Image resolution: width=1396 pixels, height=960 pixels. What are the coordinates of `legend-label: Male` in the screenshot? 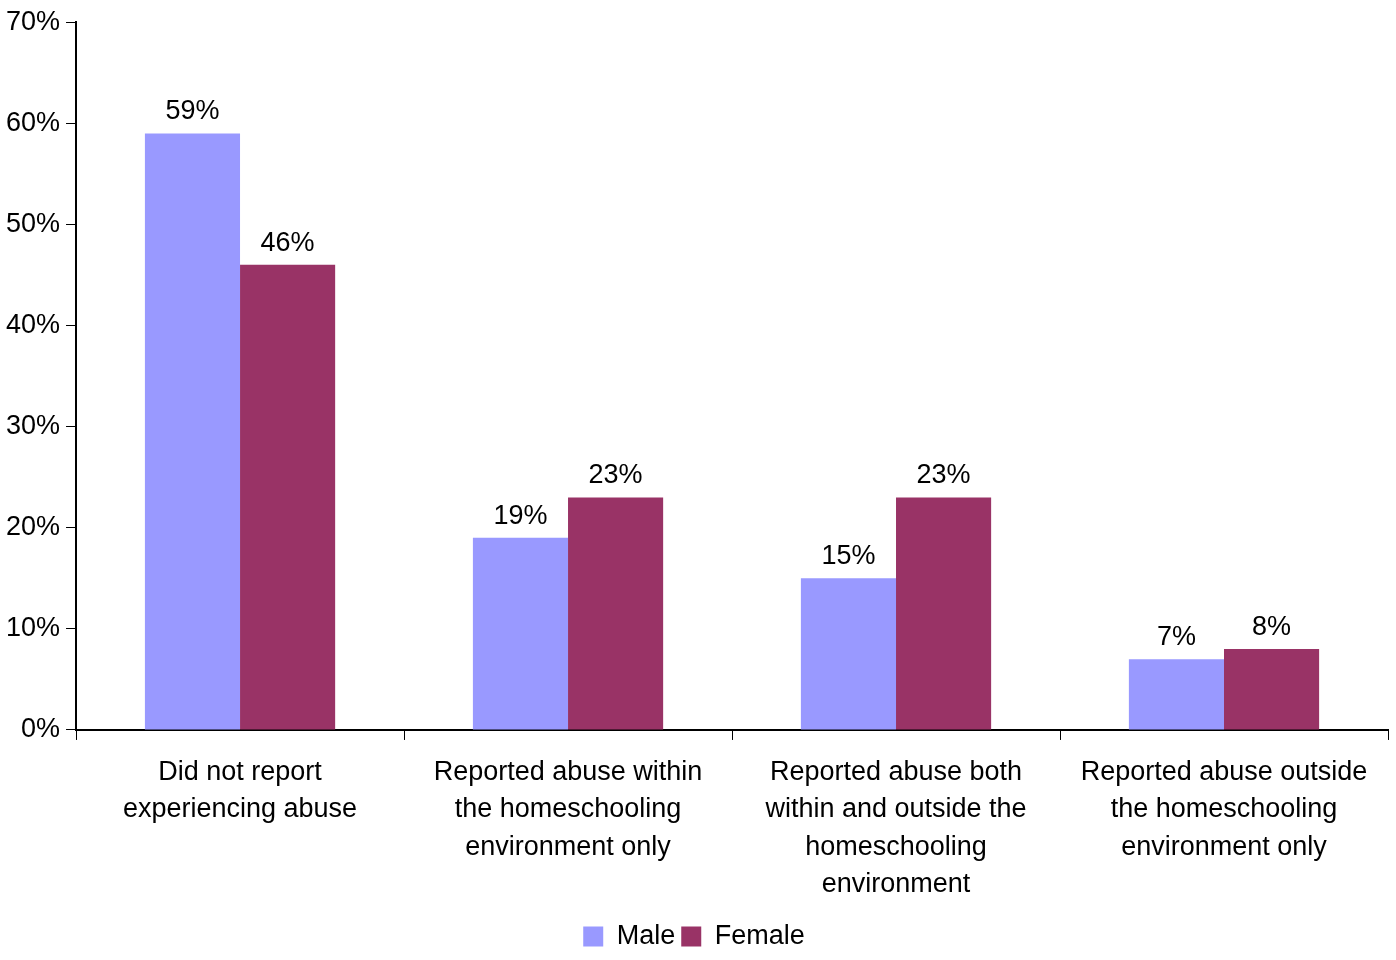 It's located at (646, 934).